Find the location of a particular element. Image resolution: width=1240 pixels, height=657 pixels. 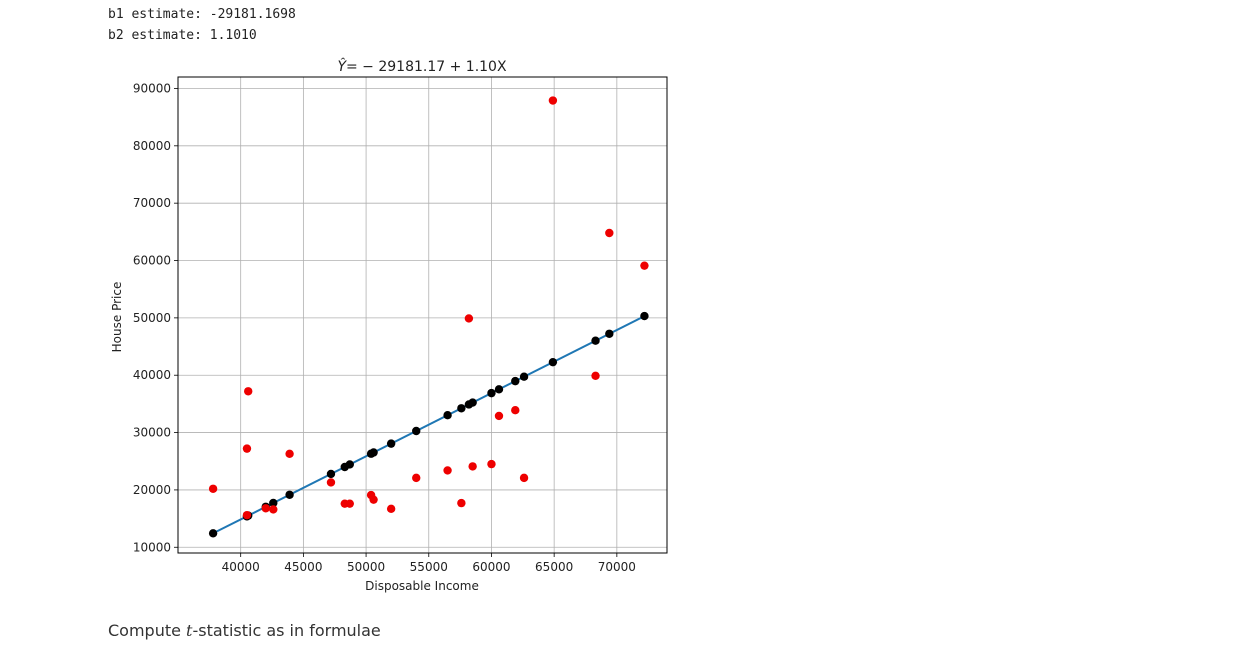

b1-estimate-line: b1 estimate: -29181.1698 is located at coordinates (202, 14).